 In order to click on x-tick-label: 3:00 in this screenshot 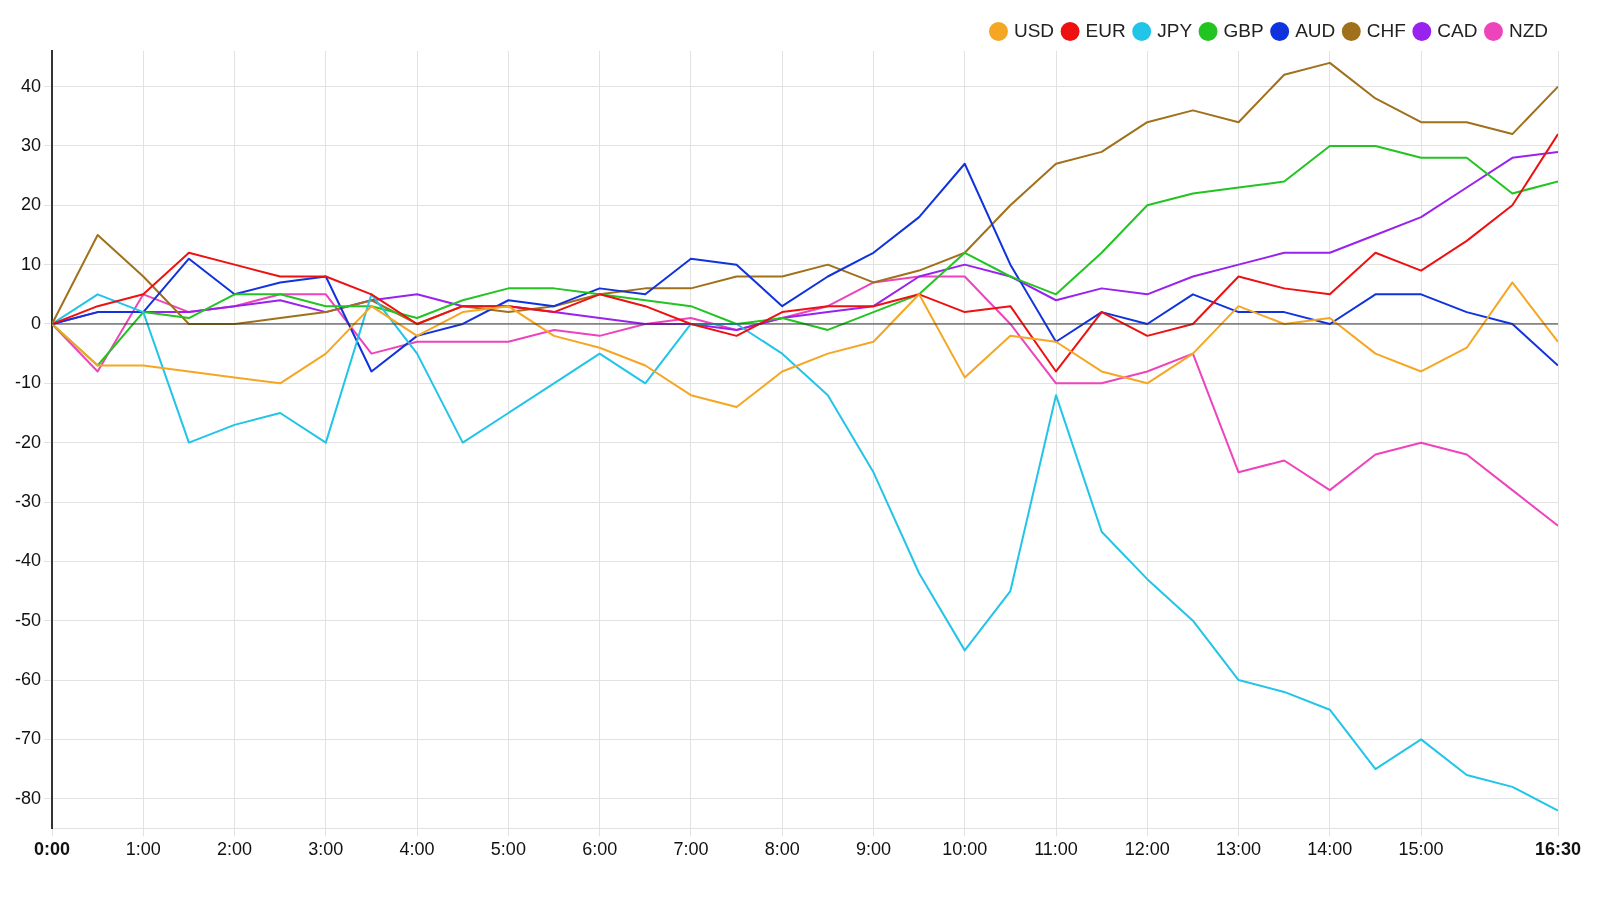, I will do `click(326, 849)`.